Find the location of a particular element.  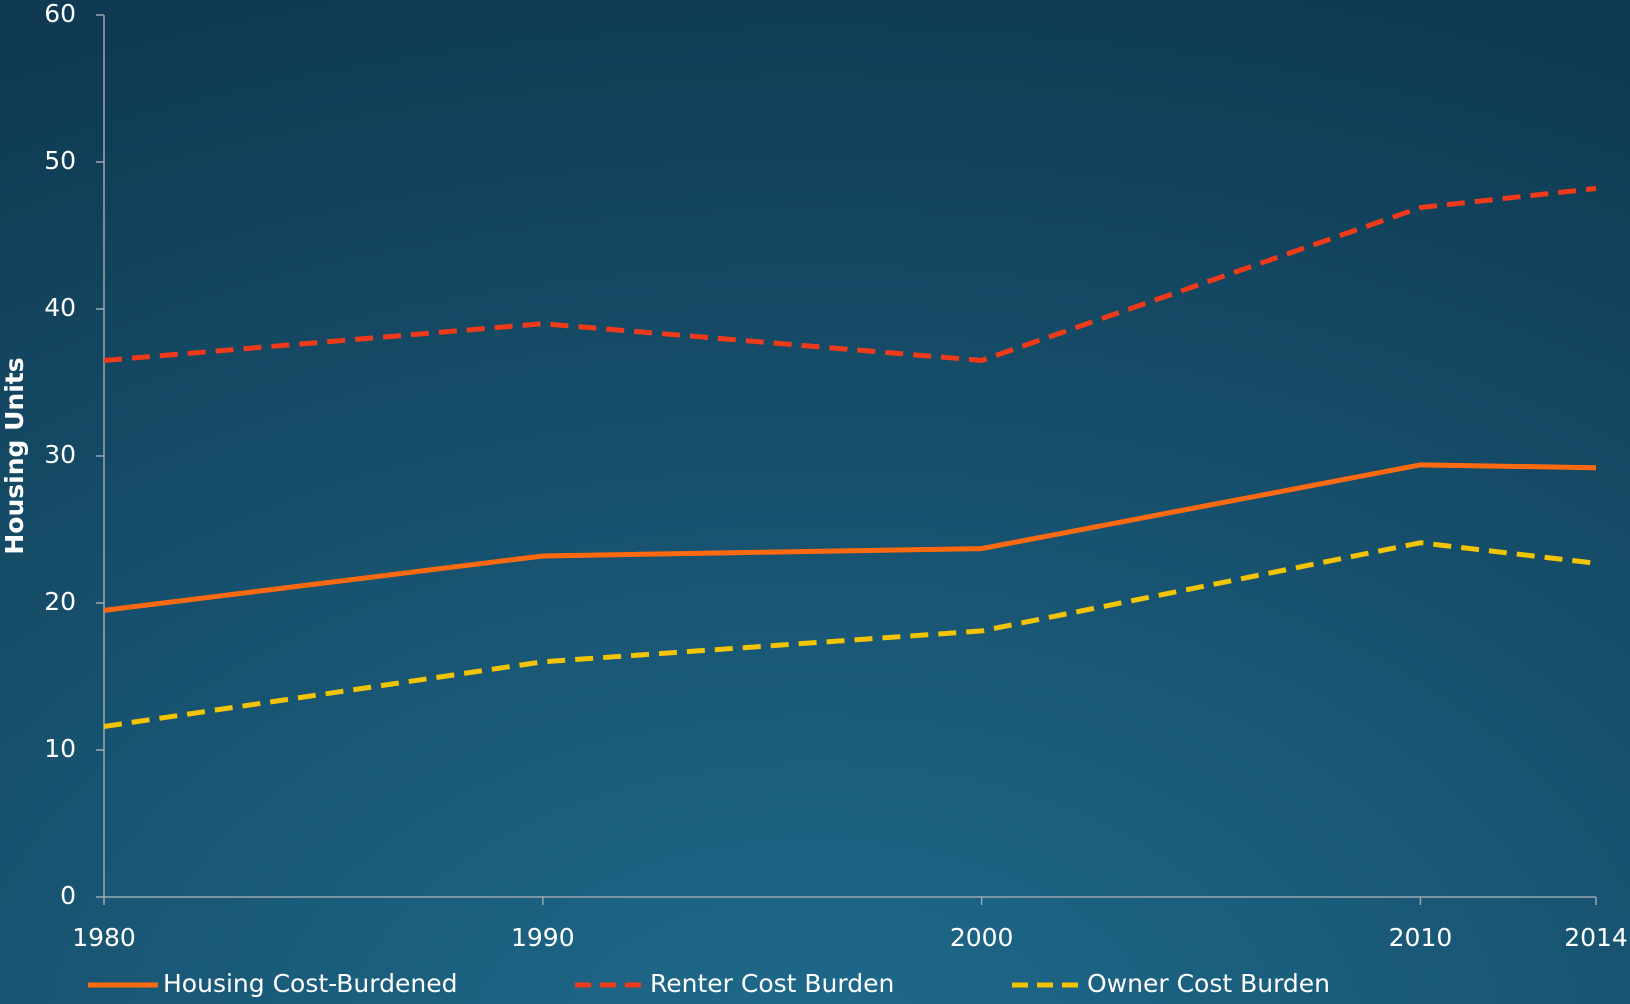

y-tick-label: 10 is located at coordinates (60, 748).